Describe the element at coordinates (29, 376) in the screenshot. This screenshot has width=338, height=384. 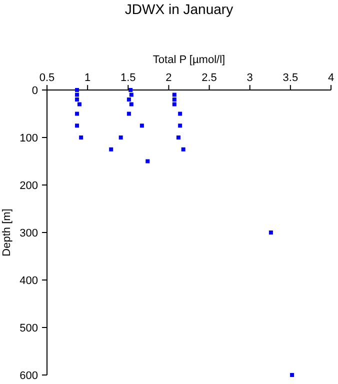
I see `y-tick-label: 600` at that location.